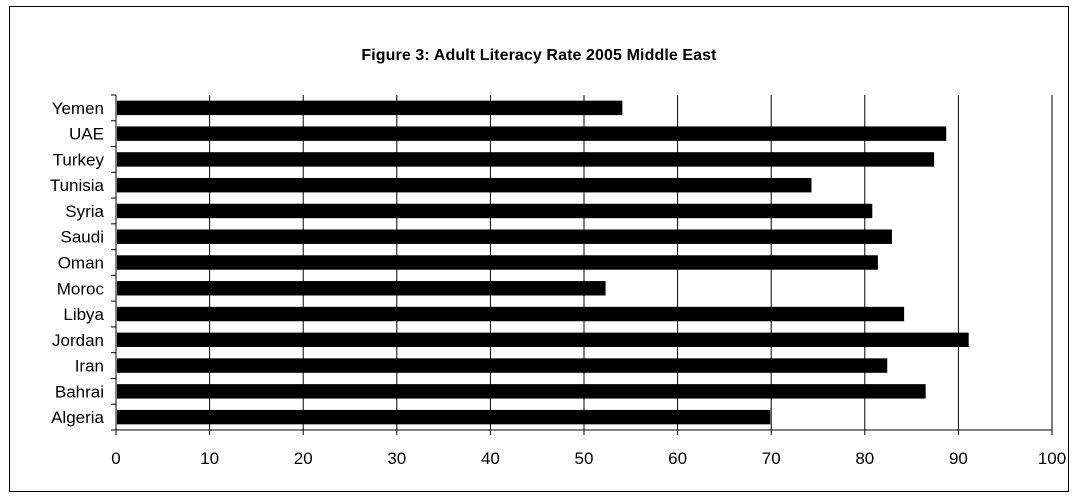  Describe the element at coordinates (495, 211) in the screenshot. I see `bar-syria` at that location.